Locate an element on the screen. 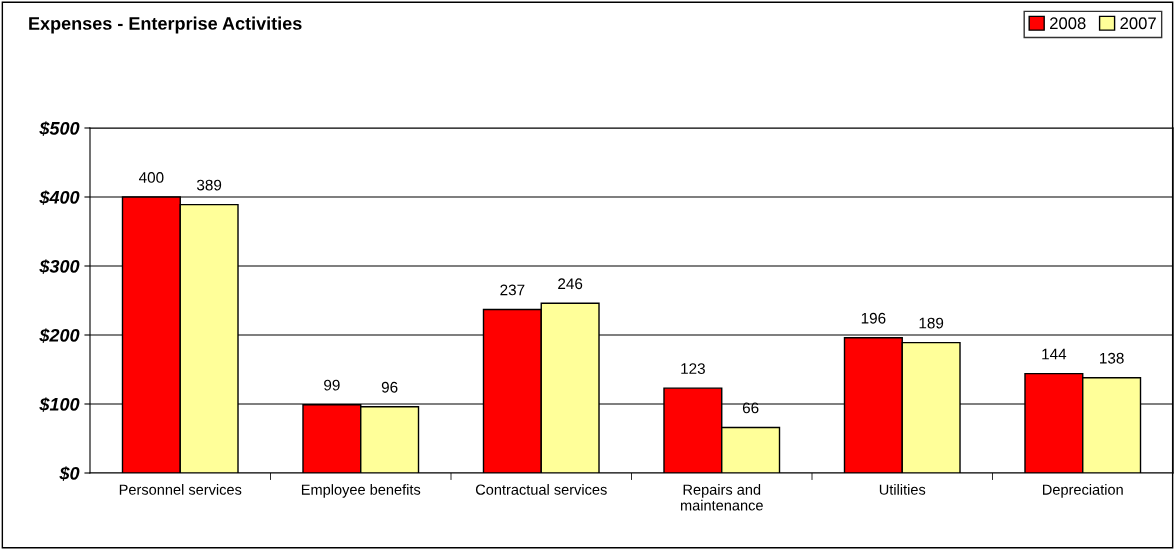  data-label: 99 is located at coordinates (332, 385).